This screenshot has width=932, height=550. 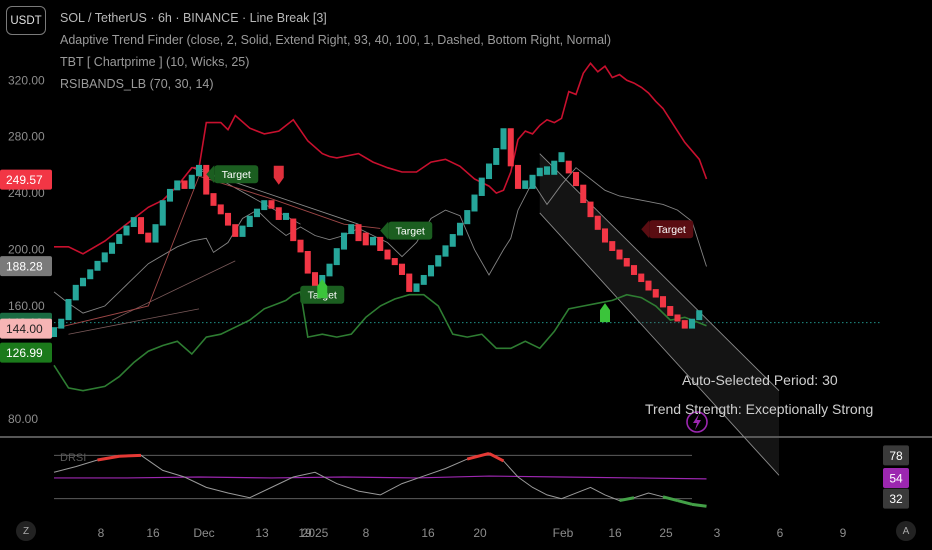 I want to click on sell-signal-arrow, so click(x=278, y=175).